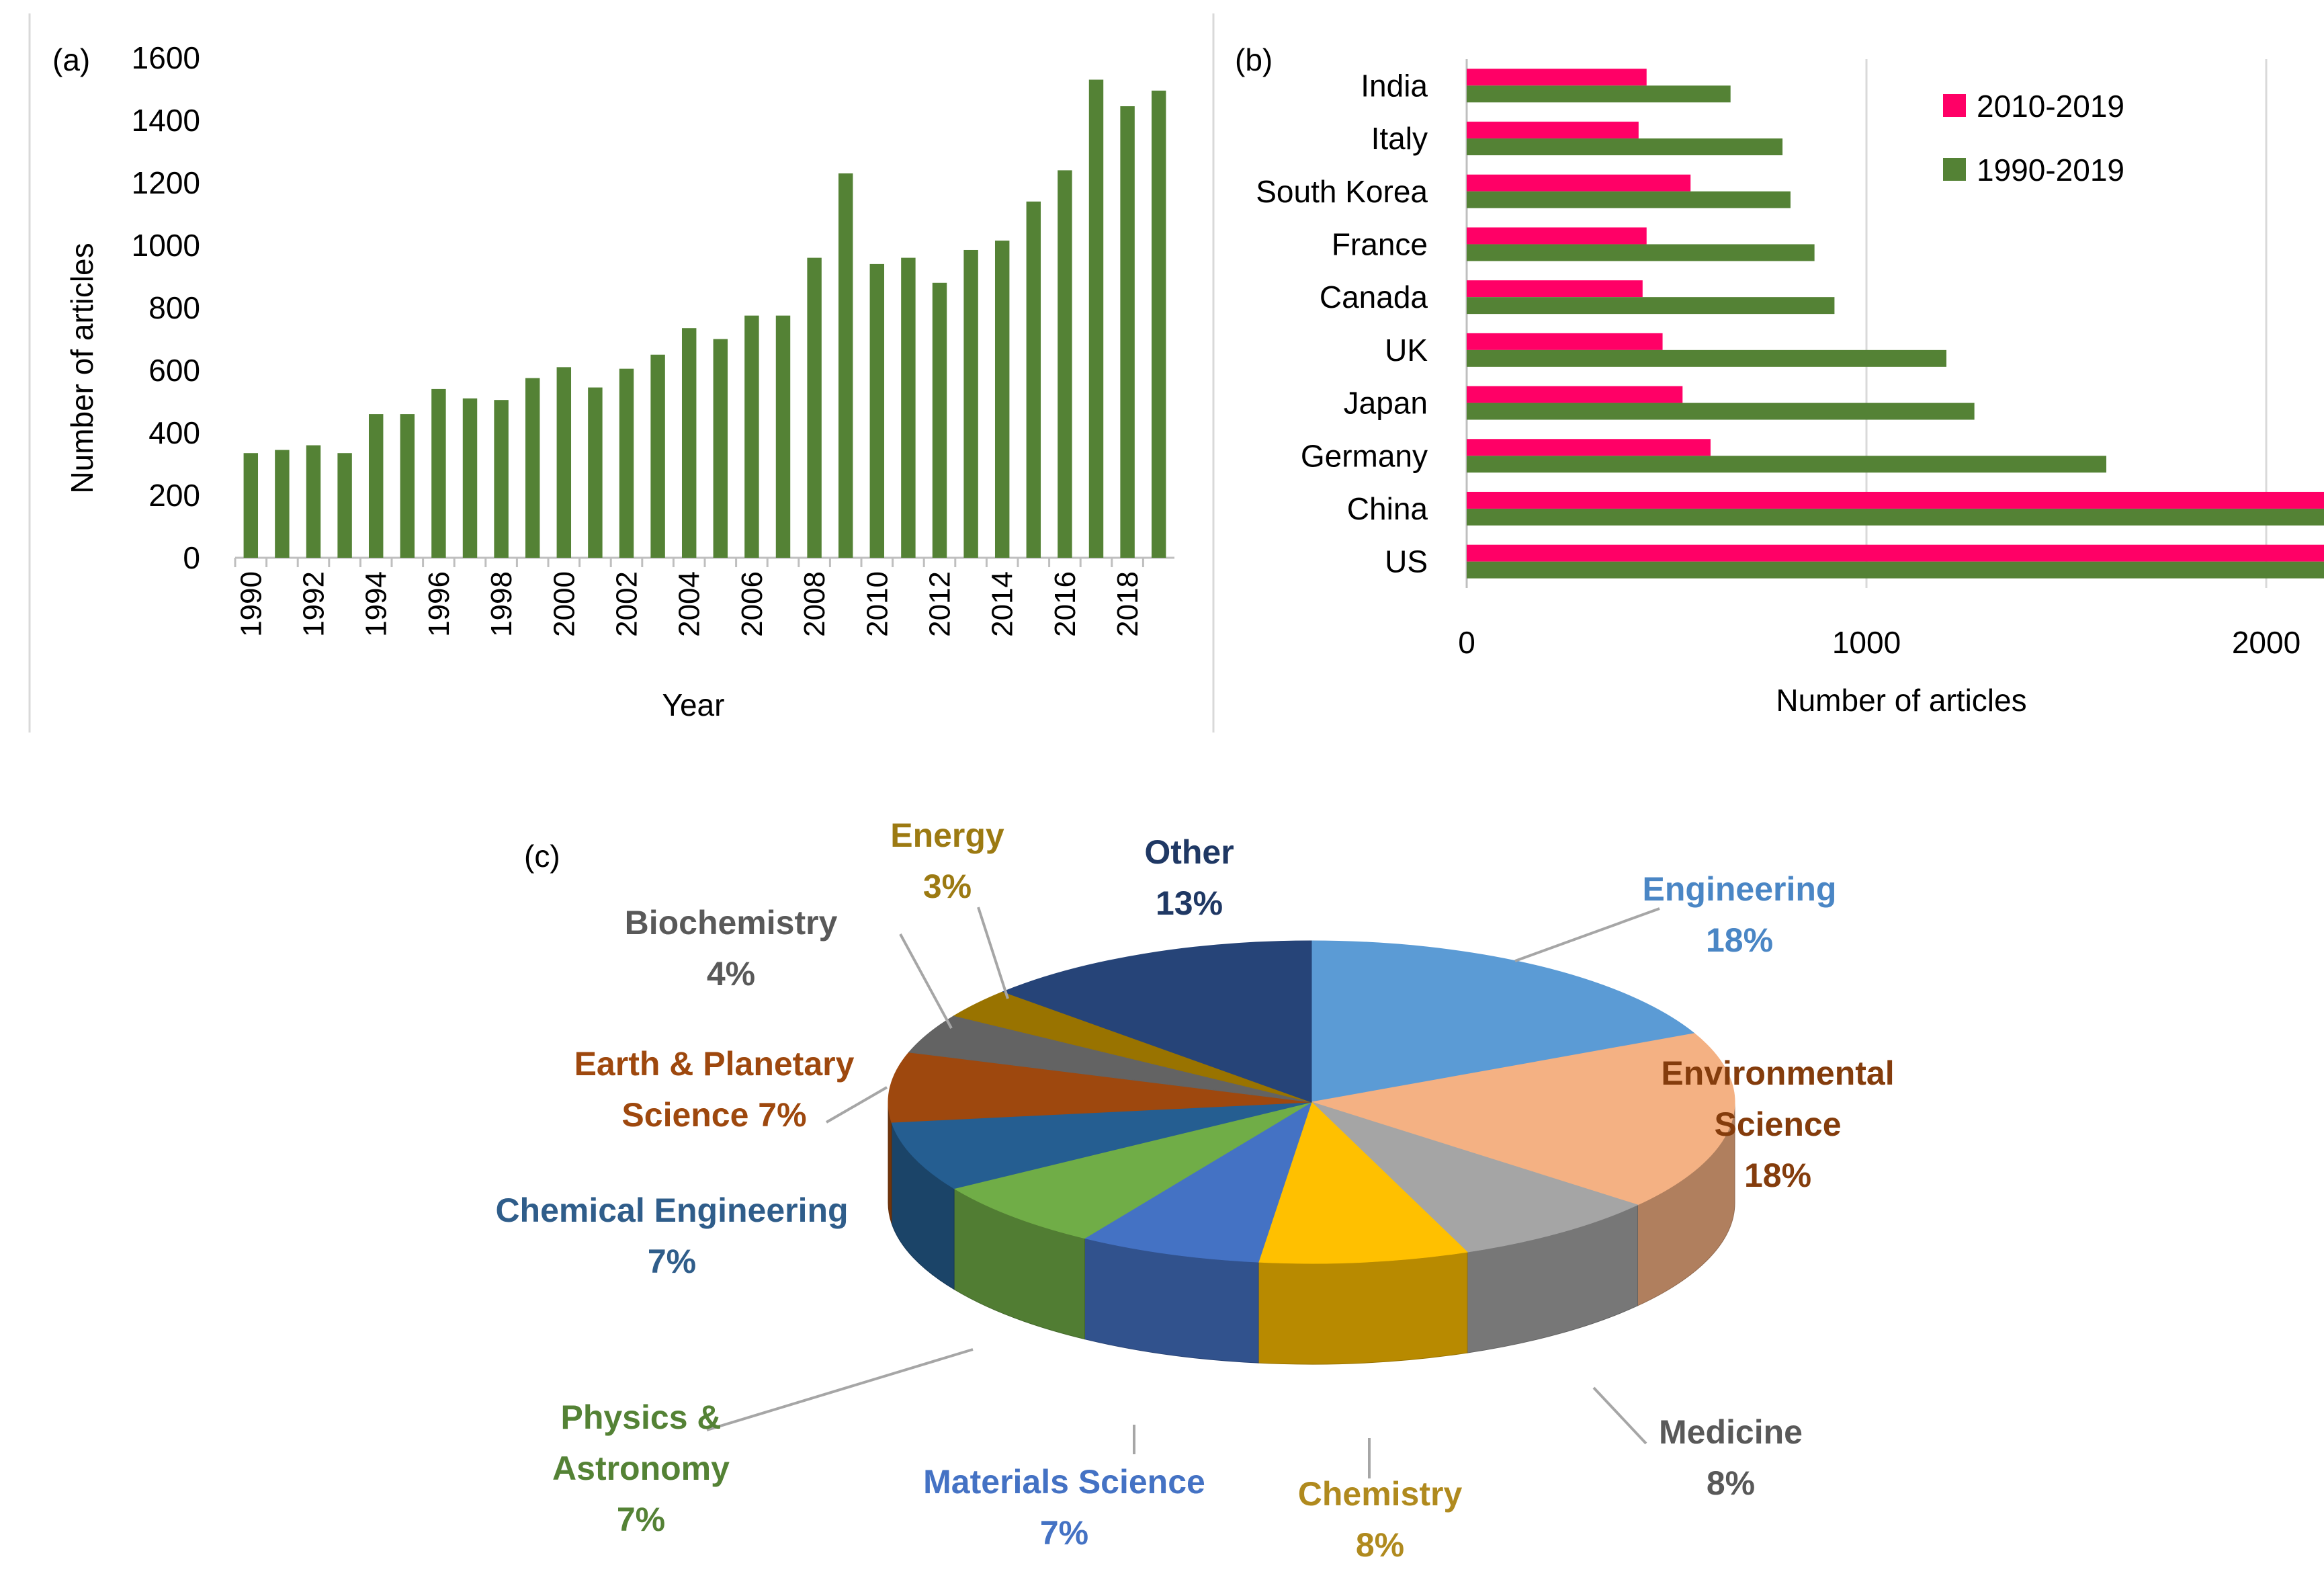 The image size is (2324, 1590). I want to click on x-tick-label: 2014, so click(1002, 604).